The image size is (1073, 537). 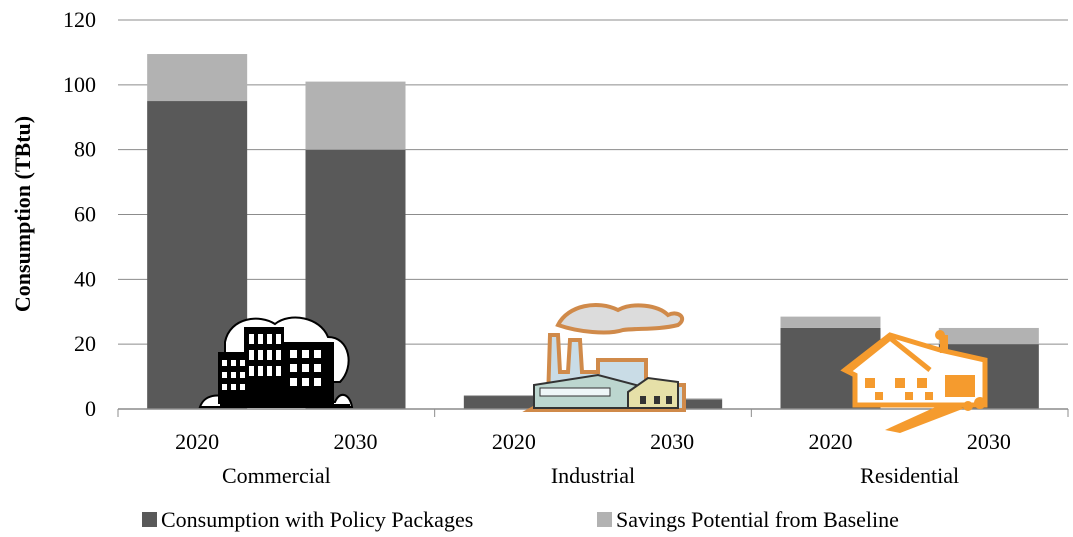 What do you see at coordinates (85, 343) in the screenshot?
I see `y-tick-label: 20` at bounding box center [85, 343].